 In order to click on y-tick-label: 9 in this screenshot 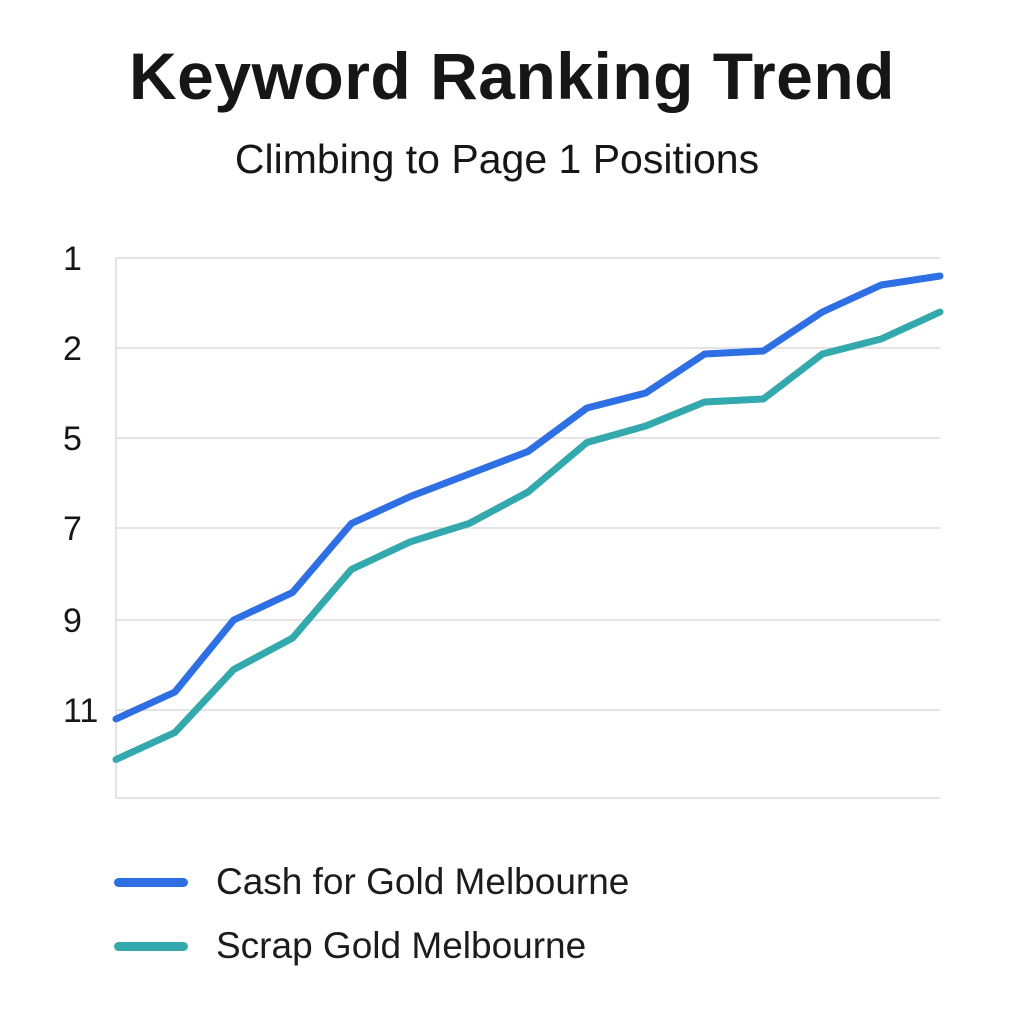, I will do `click(72, 621)`.